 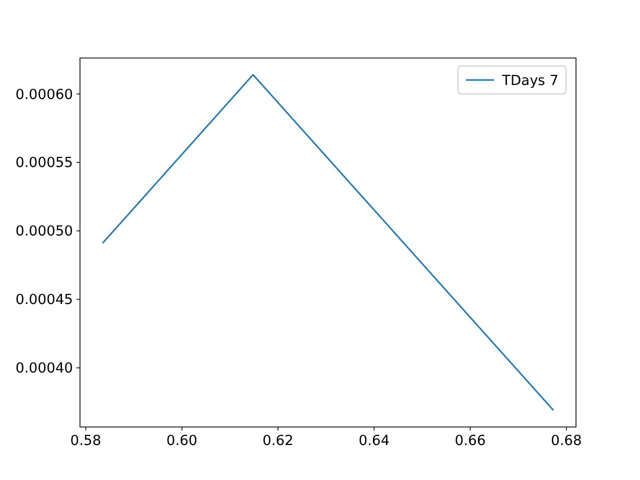 I want to click on x-tick-label: 0.66, so click(x=470, y=441).